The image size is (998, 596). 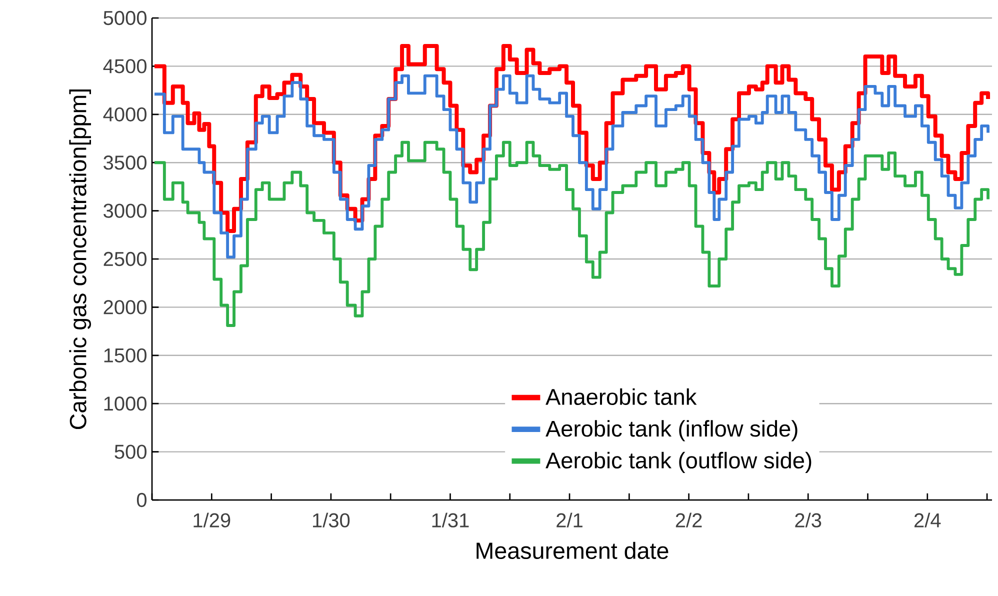 What do you see at coordinates (331, 520) in the screenshot?
I see `x-tick-label: 1/30` at bounding box center [331, 520].